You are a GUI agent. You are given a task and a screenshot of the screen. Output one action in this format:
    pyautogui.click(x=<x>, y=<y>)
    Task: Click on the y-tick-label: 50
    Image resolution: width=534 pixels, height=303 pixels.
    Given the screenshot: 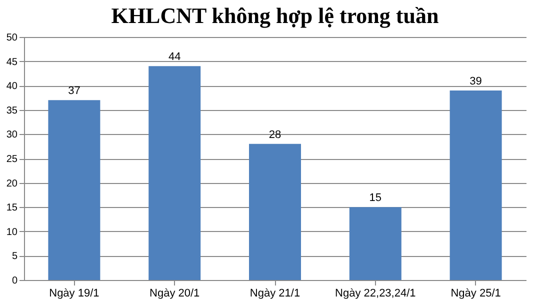 What is the action you would take?
    pyautogui.click(x=12, y=38)
    